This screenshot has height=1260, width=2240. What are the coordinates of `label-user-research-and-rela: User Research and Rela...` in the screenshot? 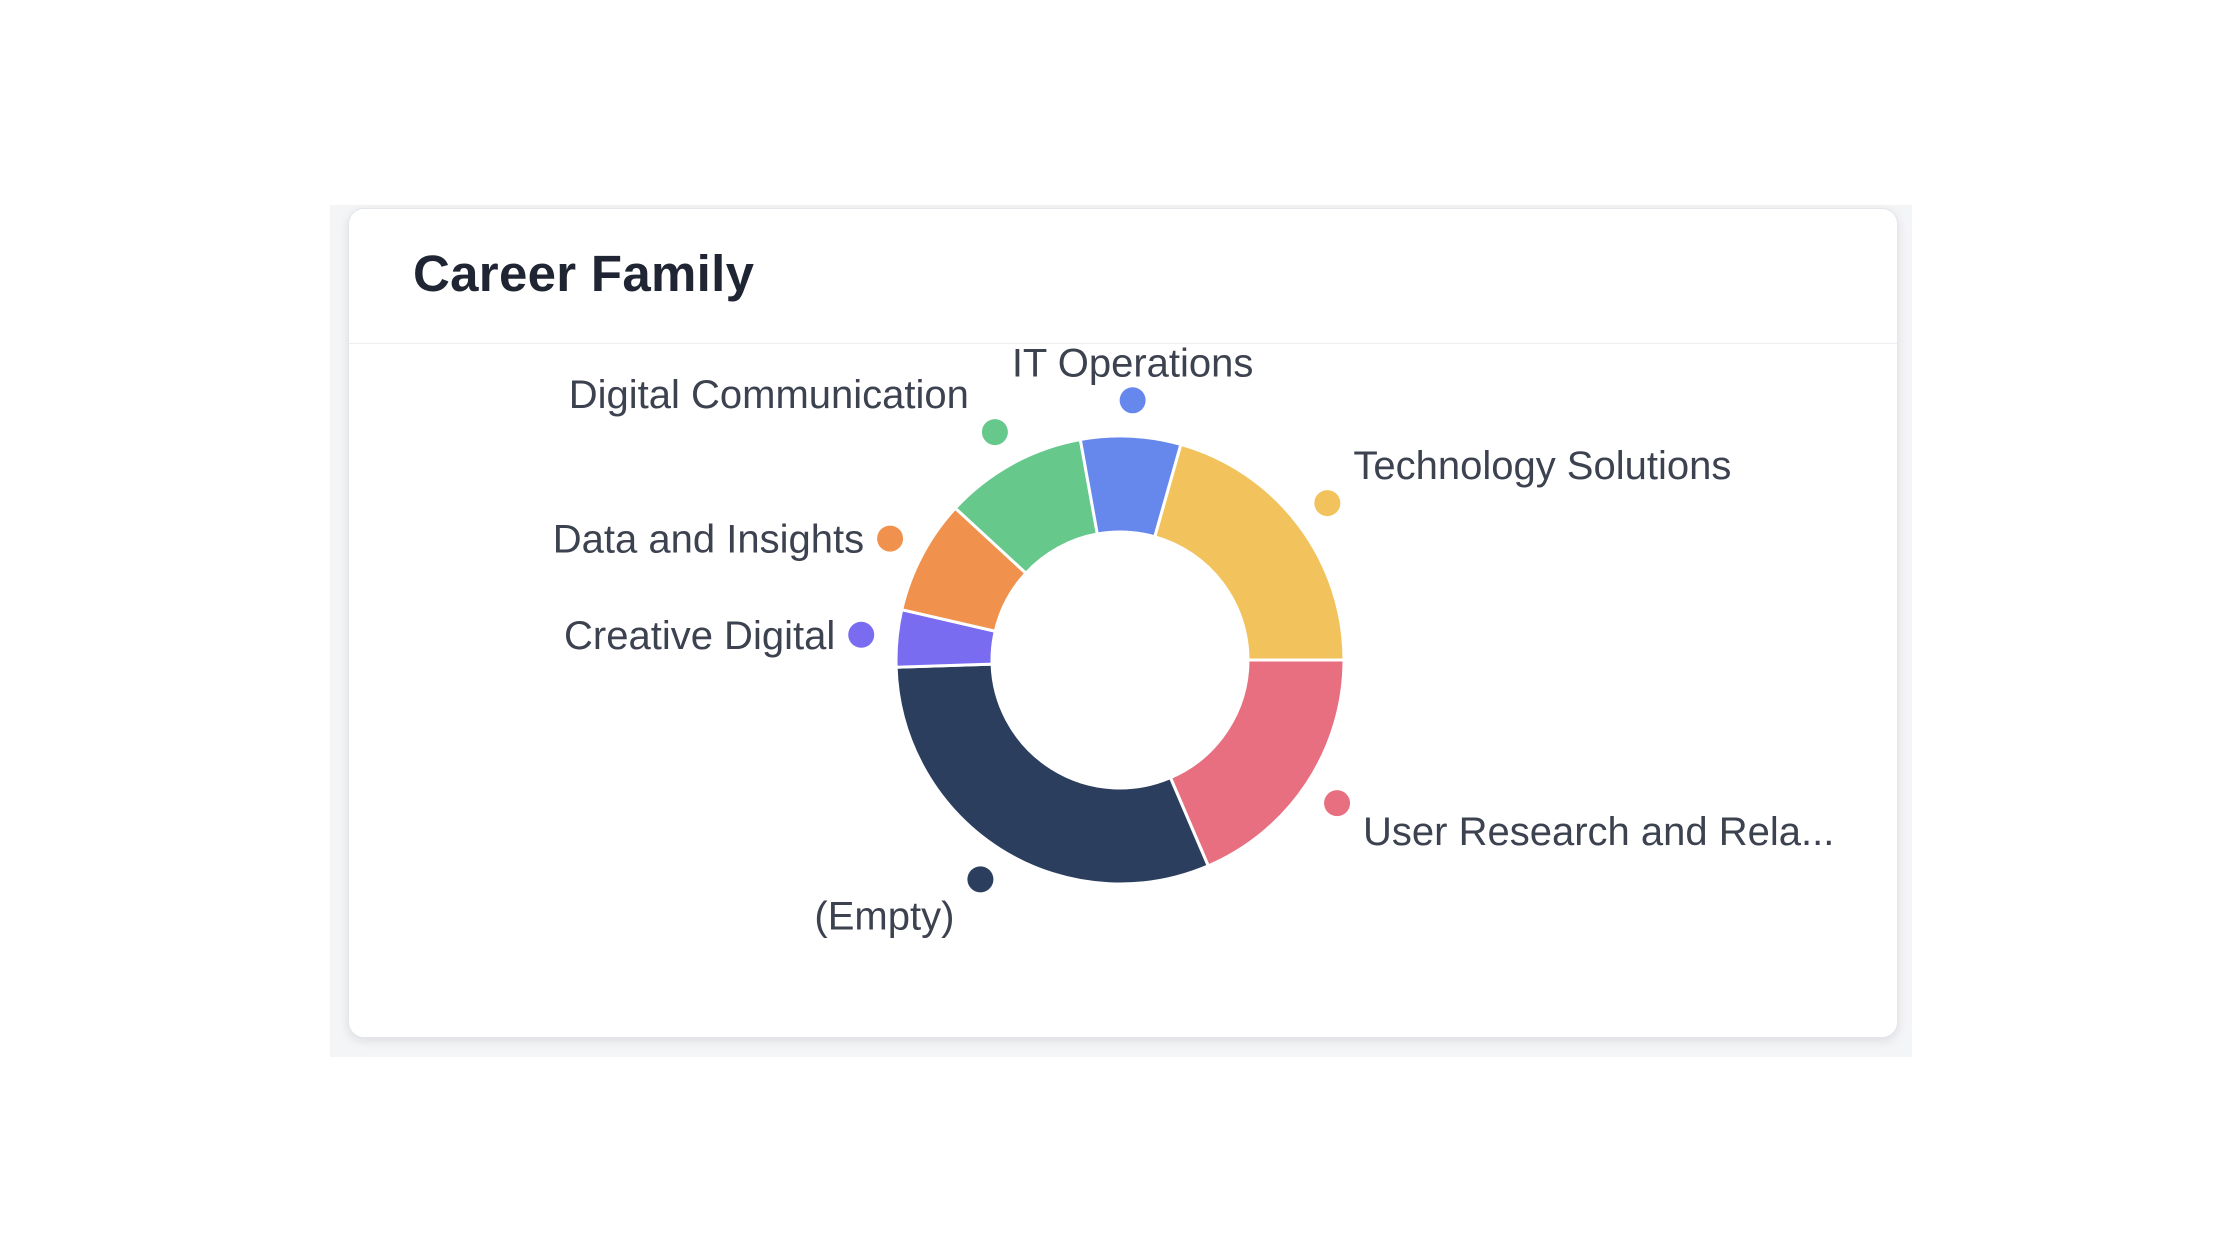 It's located at (1598, 832).